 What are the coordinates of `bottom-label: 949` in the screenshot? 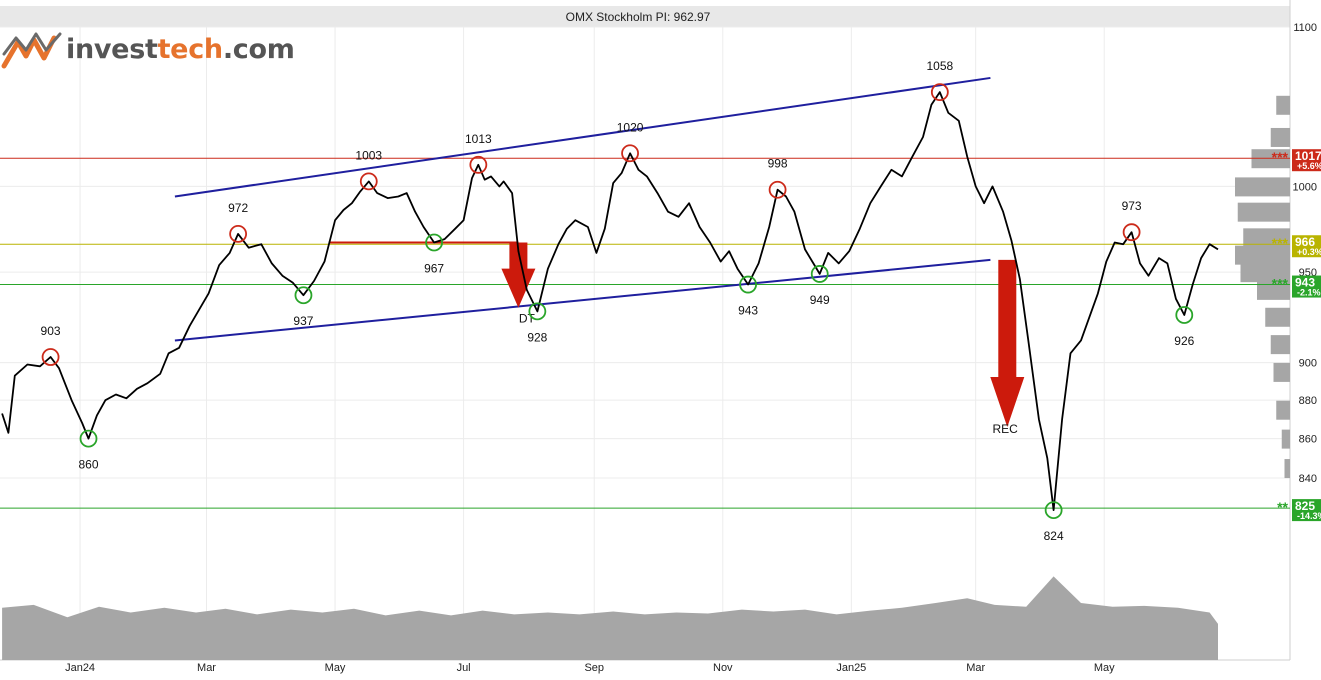 It's located at (820, 300).